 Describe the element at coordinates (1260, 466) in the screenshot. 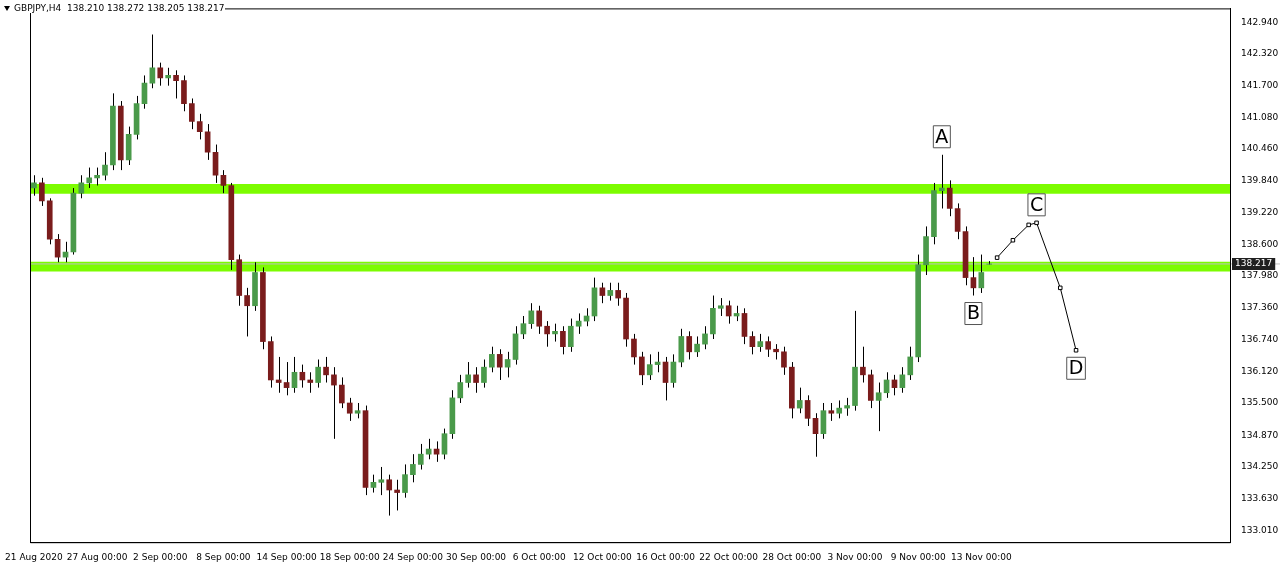

I see `y-tick-label: 134.250` at that location.